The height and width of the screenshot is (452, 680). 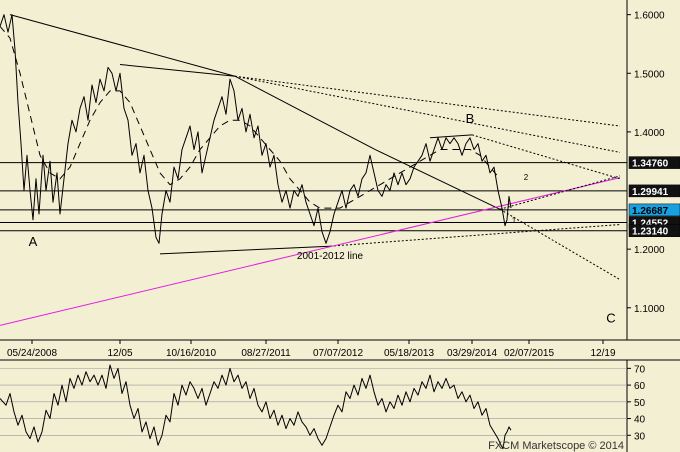 I want to click on wave-label-1: 1, so click(x=514, y=220).